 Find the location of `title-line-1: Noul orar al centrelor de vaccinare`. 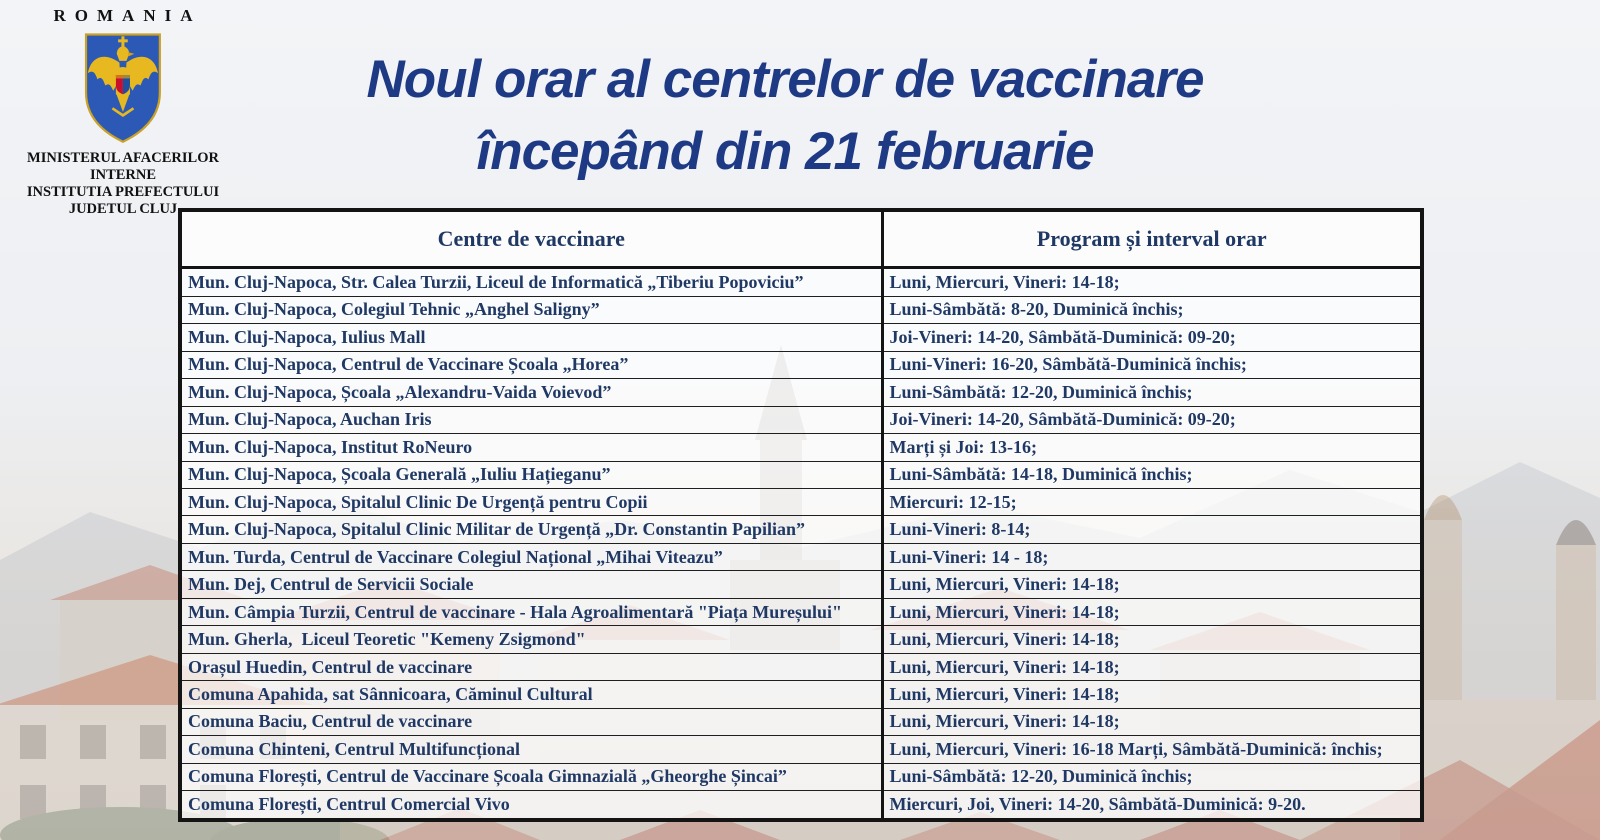

title-line-1: Noul orar al centrelor de vaccinare is located at coordinates (785, 79).